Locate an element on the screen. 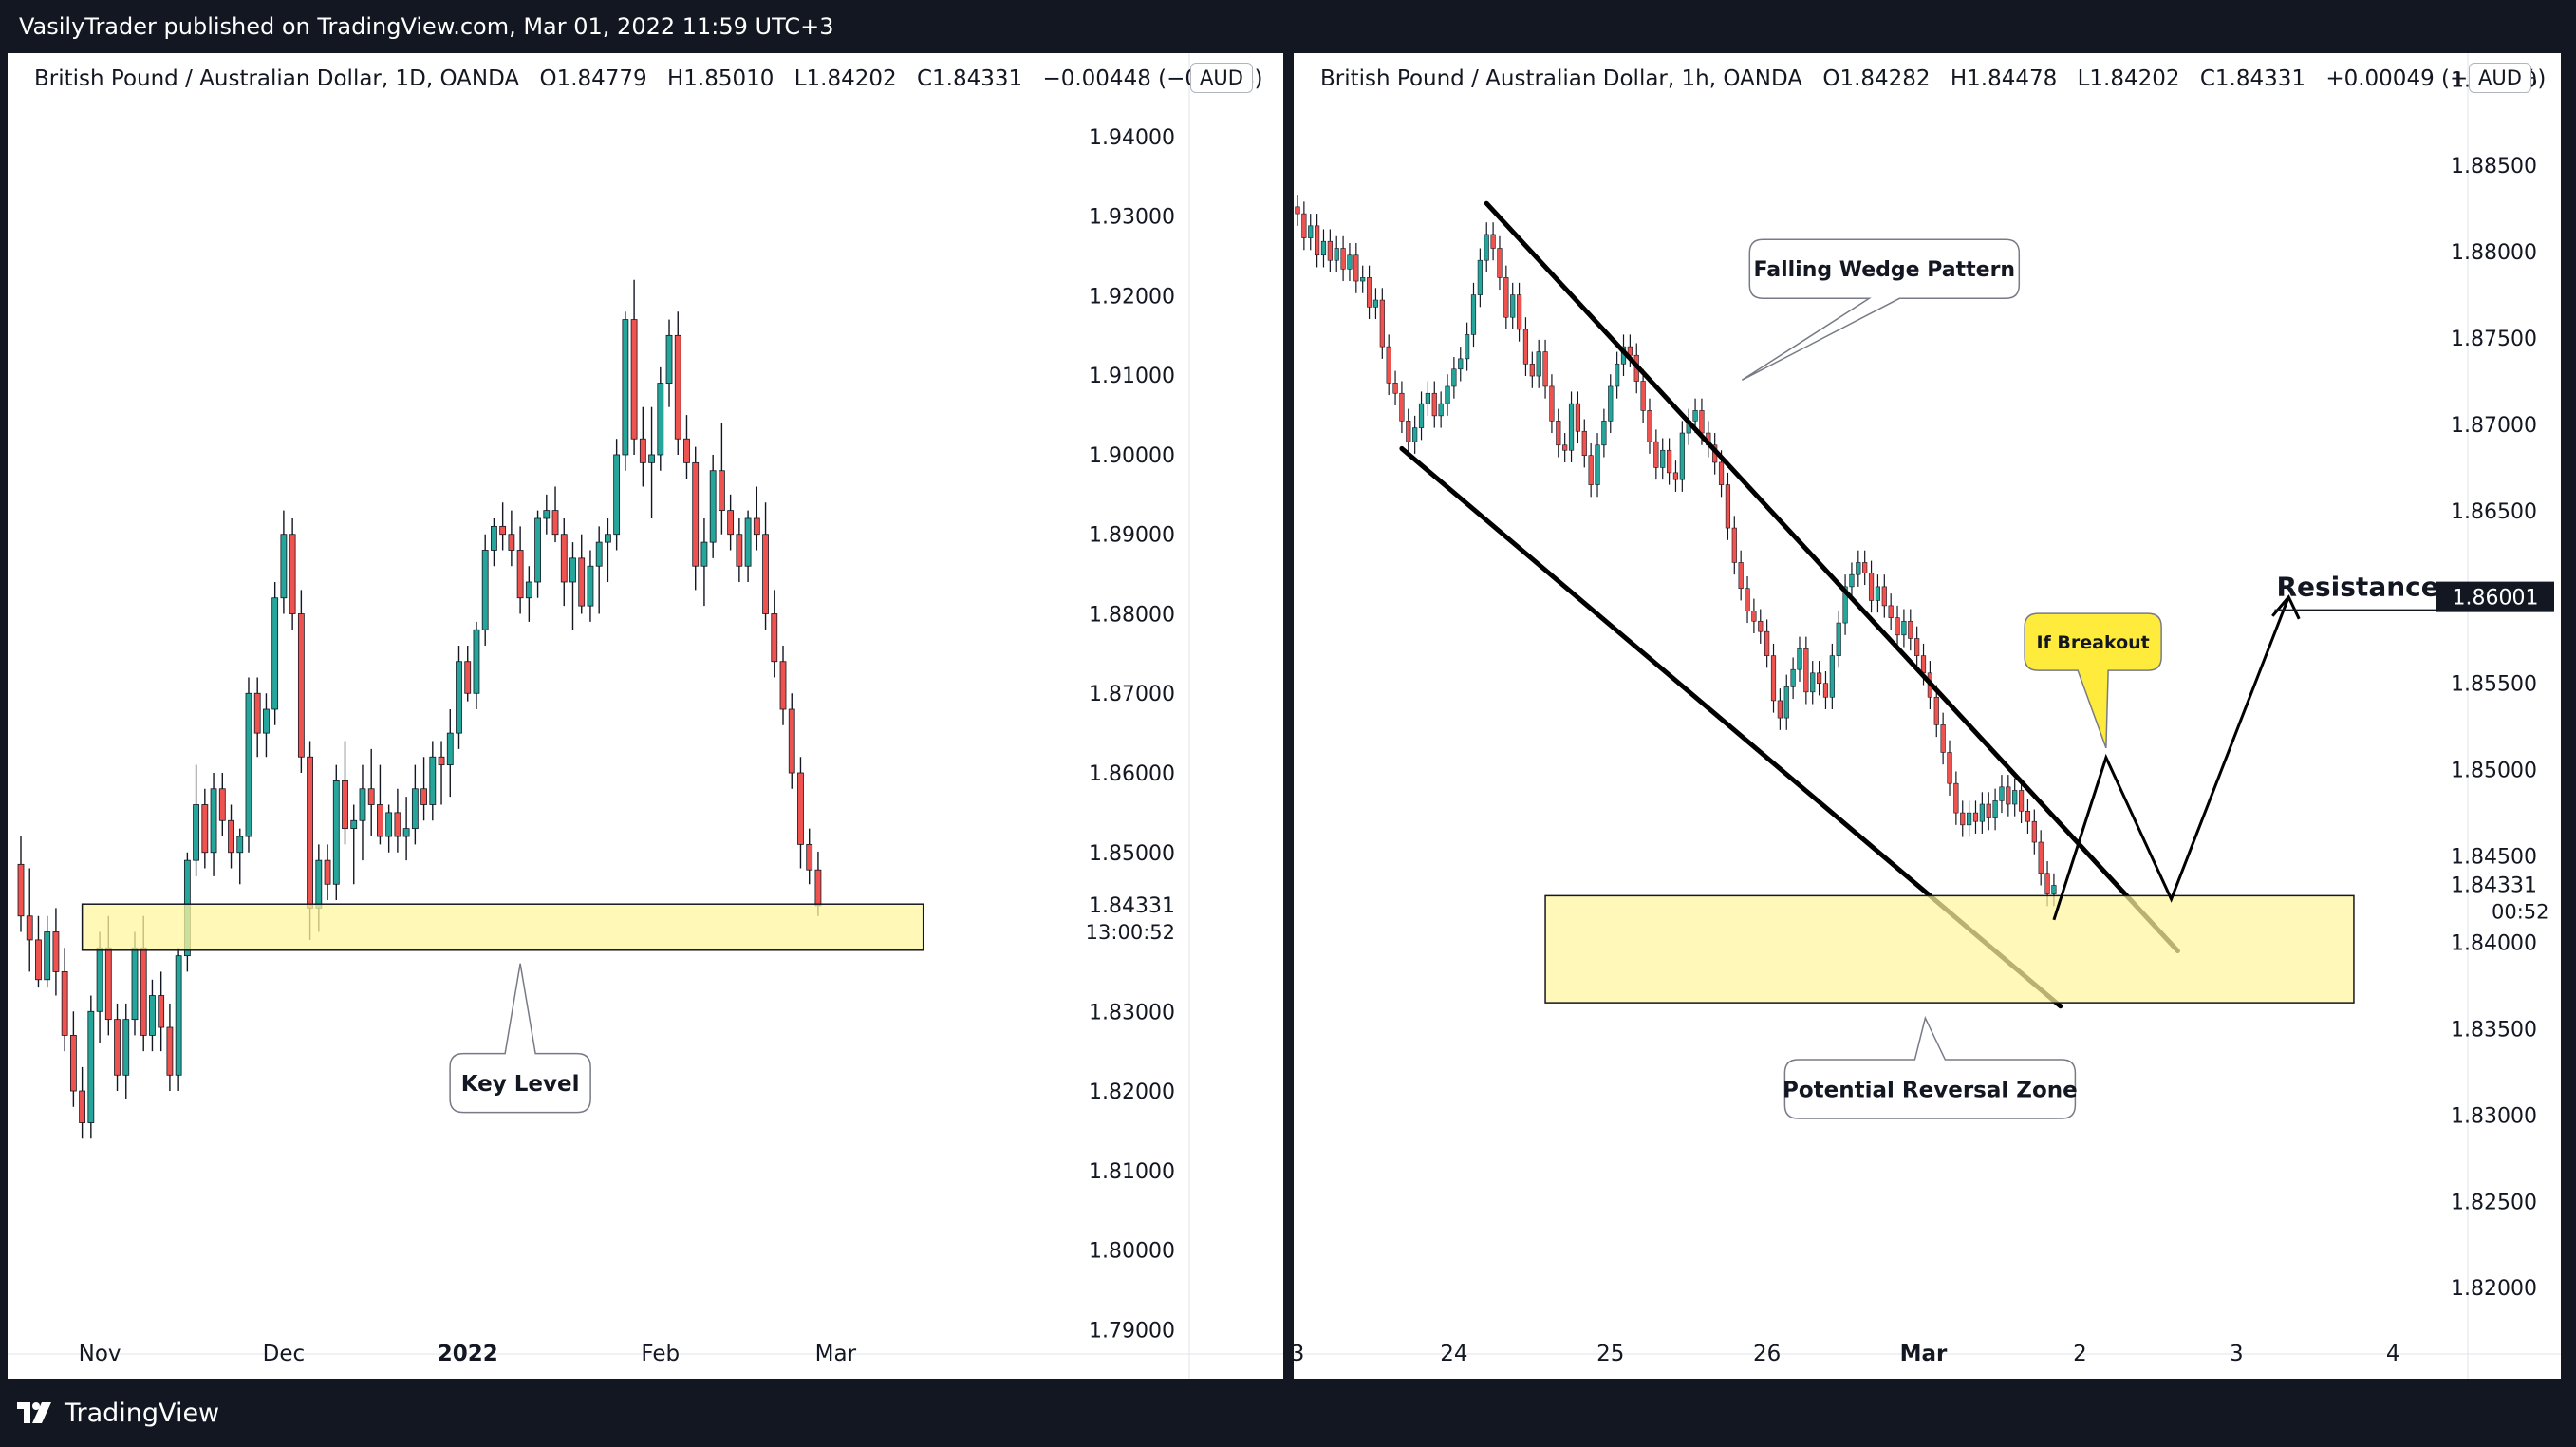  resistance-label: Resistance is located at coordinates (2357, 588).